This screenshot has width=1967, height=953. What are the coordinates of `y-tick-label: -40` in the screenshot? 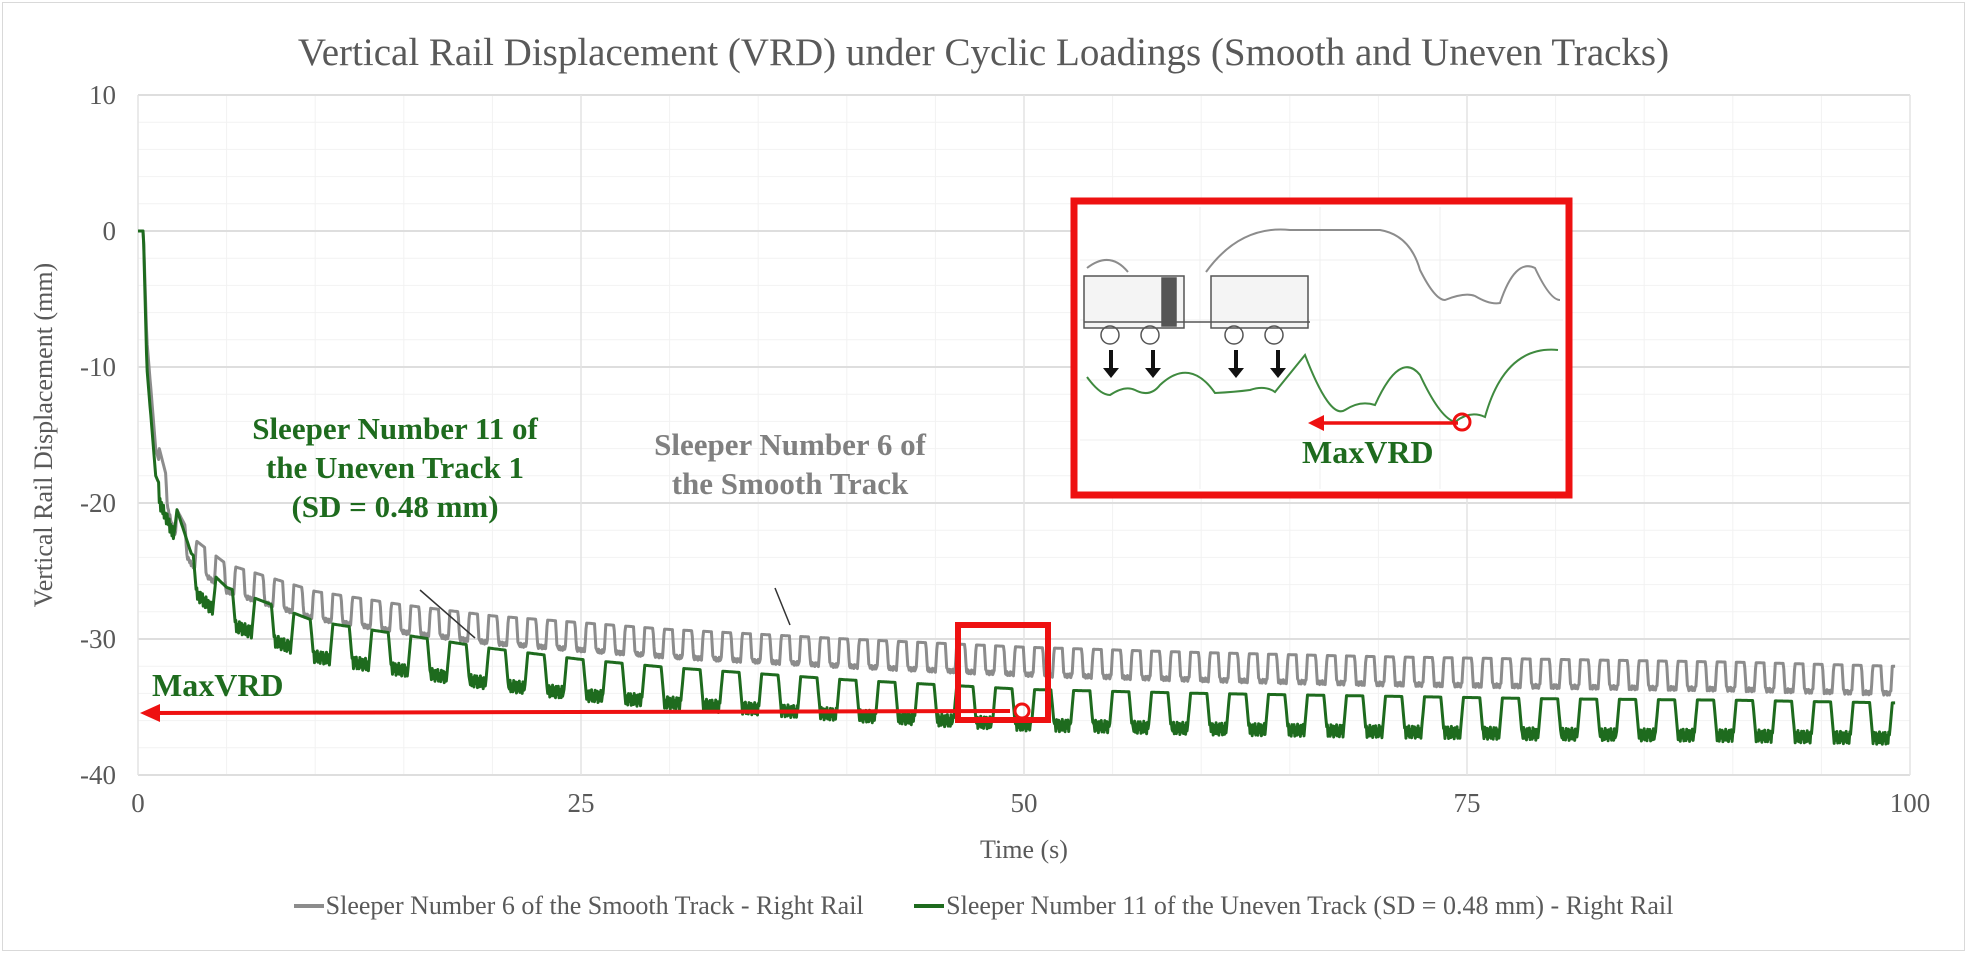 It's located at (98, 775).